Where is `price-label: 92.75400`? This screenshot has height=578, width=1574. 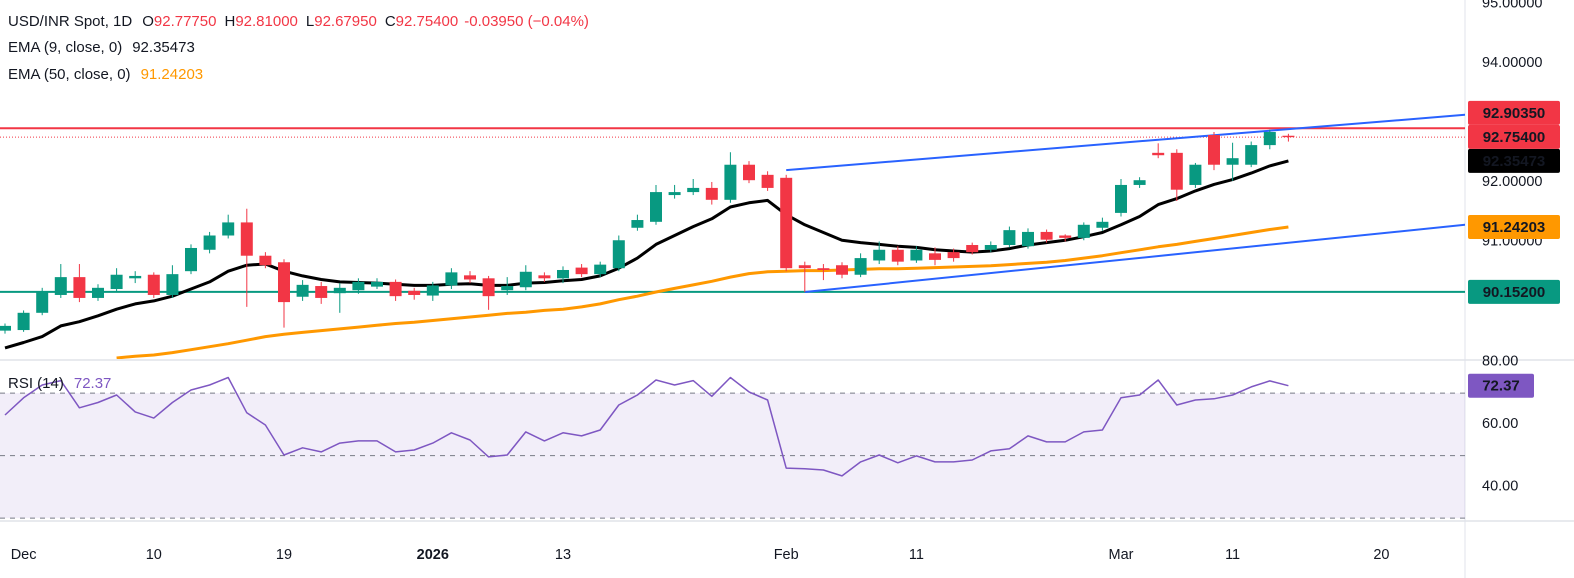 price-label: 92.75400 is located at coordinates (1514, 137).